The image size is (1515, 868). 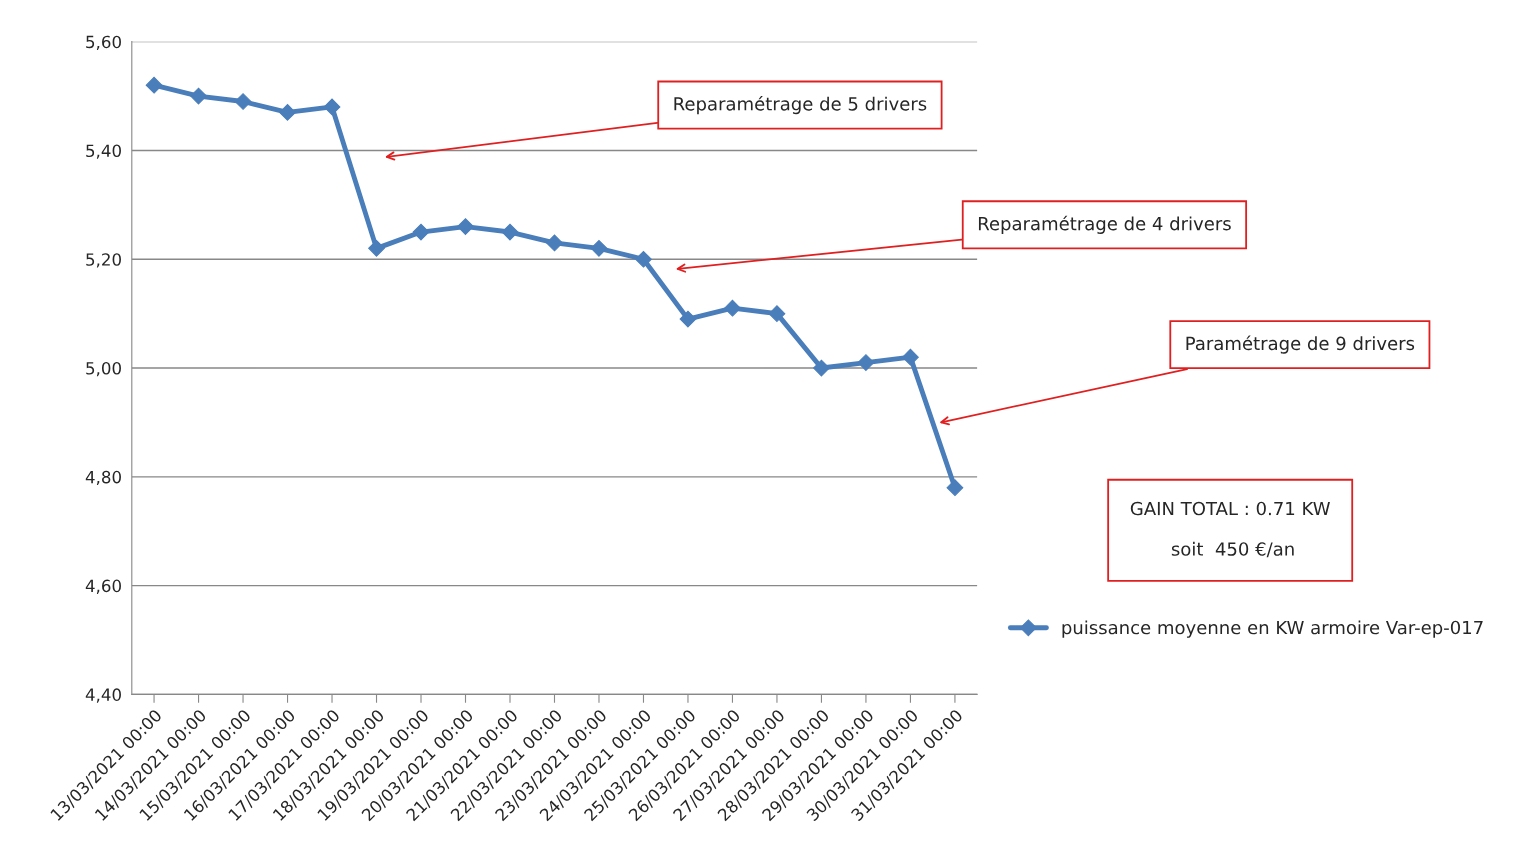 I want to click on text: Paramétrage de 9 drivers, so click(x=1300, y=344).